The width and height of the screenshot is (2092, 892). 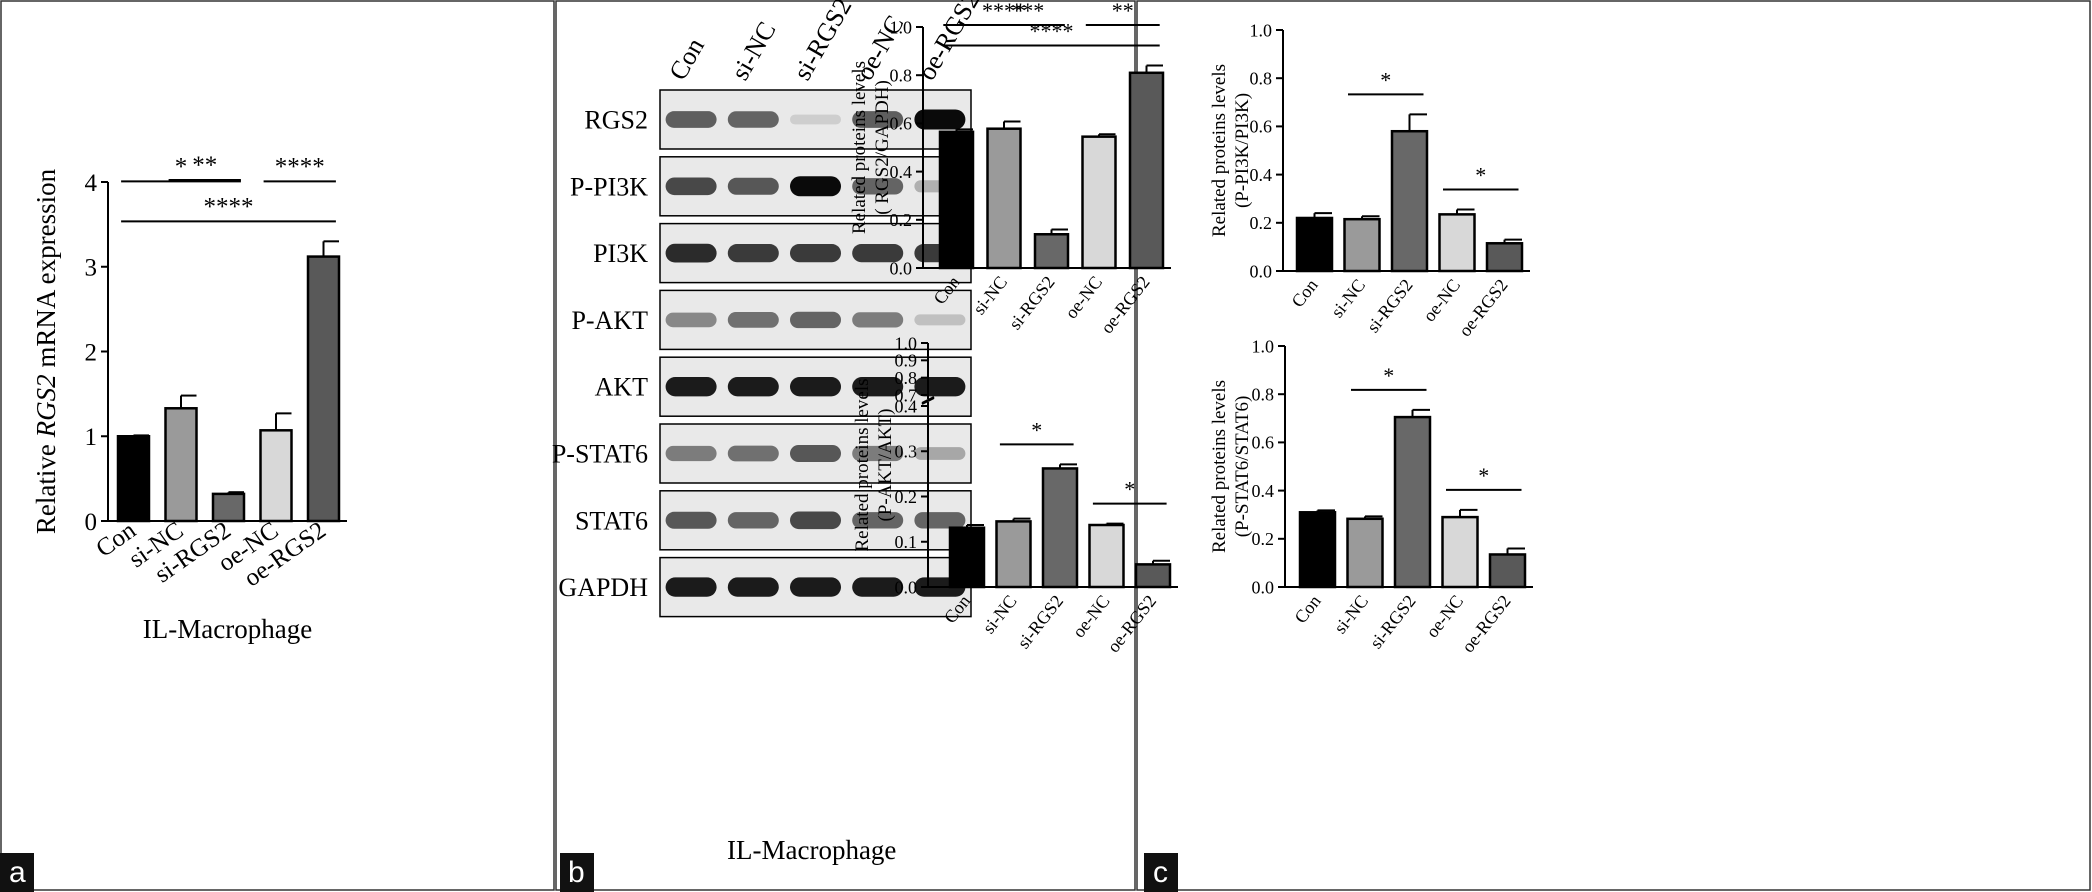 I want to click on blot-row-label: P-STAT6, so click(x=600, y=454).